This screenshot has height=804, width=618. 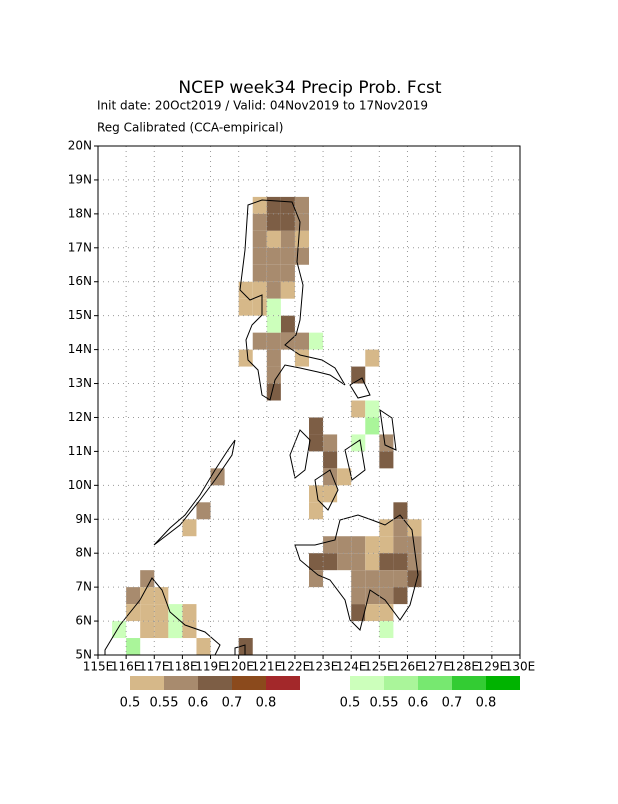 What do you see at coordinates (350, 703) in the screenshot?
I see `legend-label: 0.5` at bounding box center [350, 703].